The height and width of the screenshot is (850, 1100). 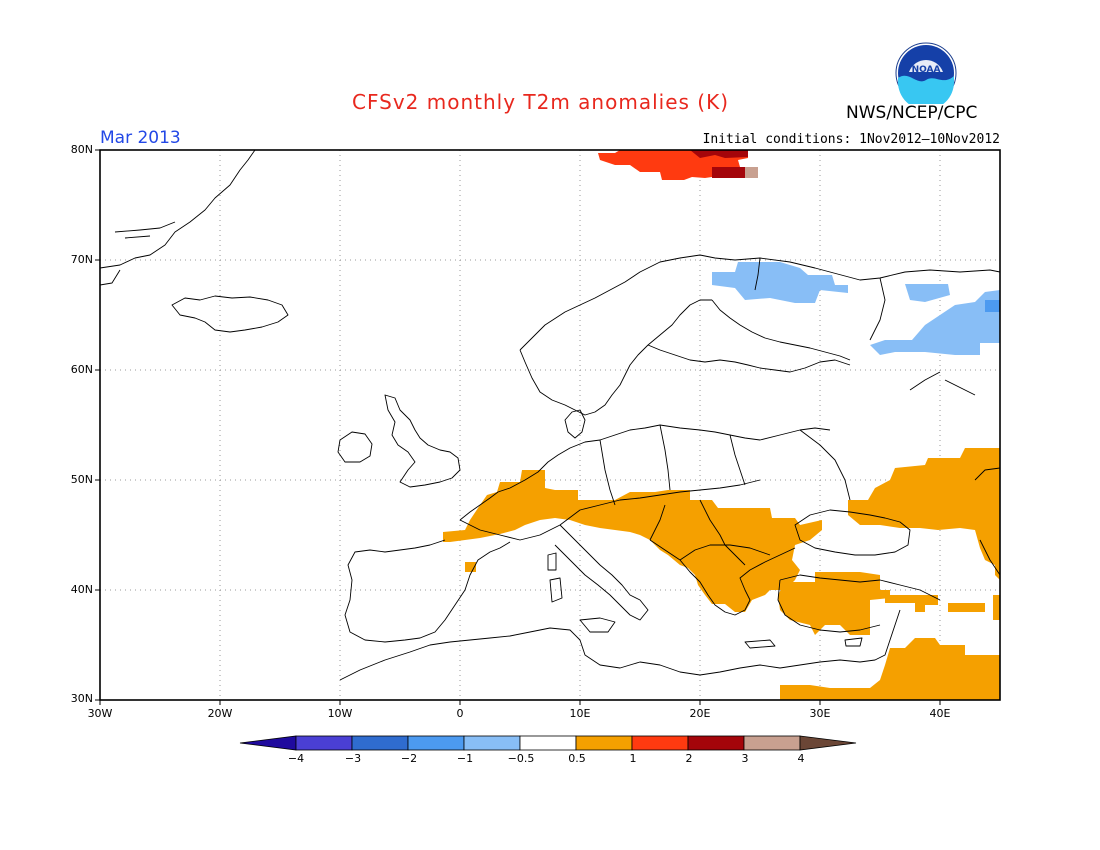 I want to click on lon-label-30w: 30W, so click(x=100, y=713).